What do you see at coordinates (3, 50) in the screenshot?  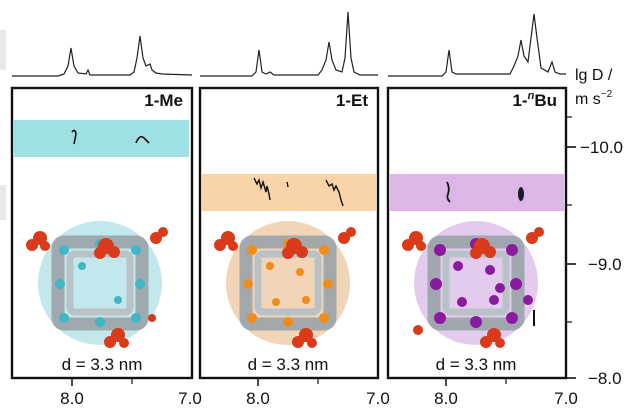 I see `left-edge-mark` at bounding box center [3, 50].